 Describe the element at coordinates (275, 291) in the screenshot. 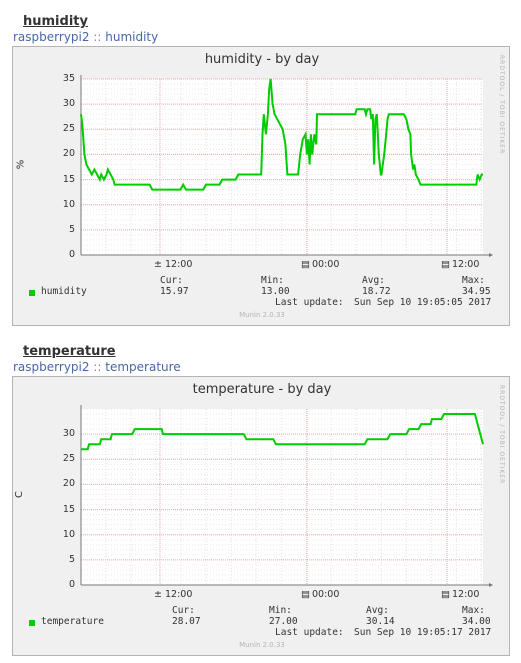

I see `legend-value-min: 13.00` at that location.